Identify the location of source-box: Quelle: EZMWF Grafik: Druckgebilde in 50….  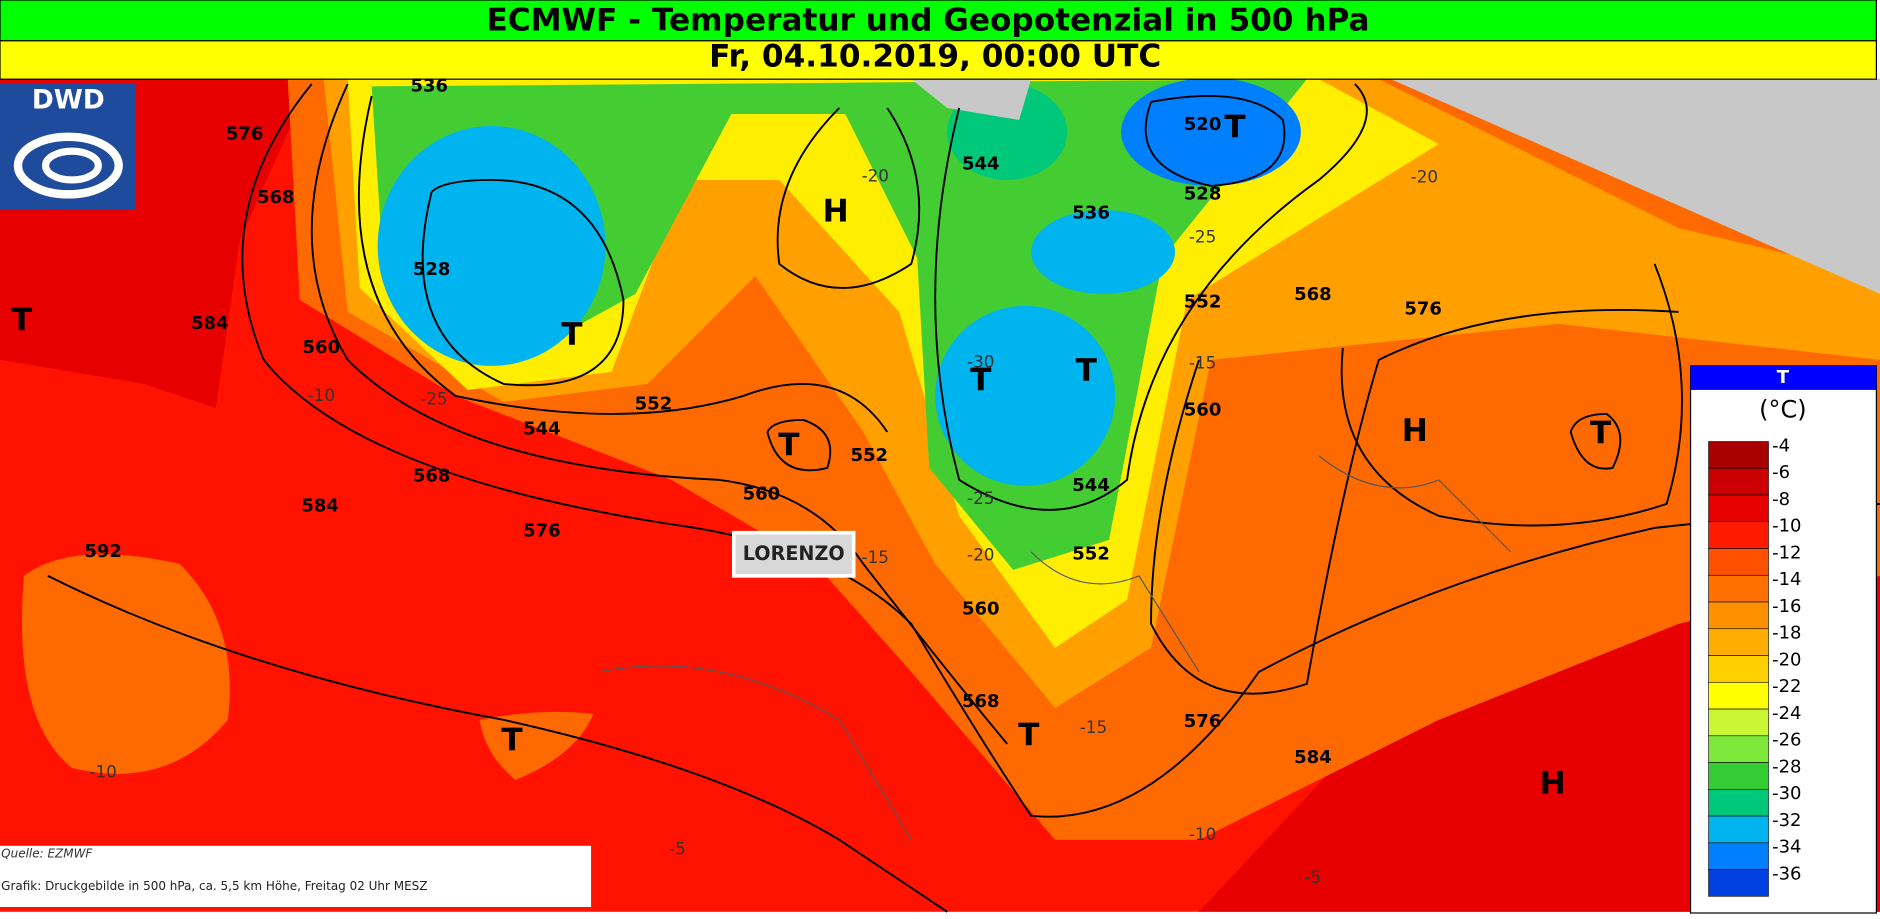
(296, 876).